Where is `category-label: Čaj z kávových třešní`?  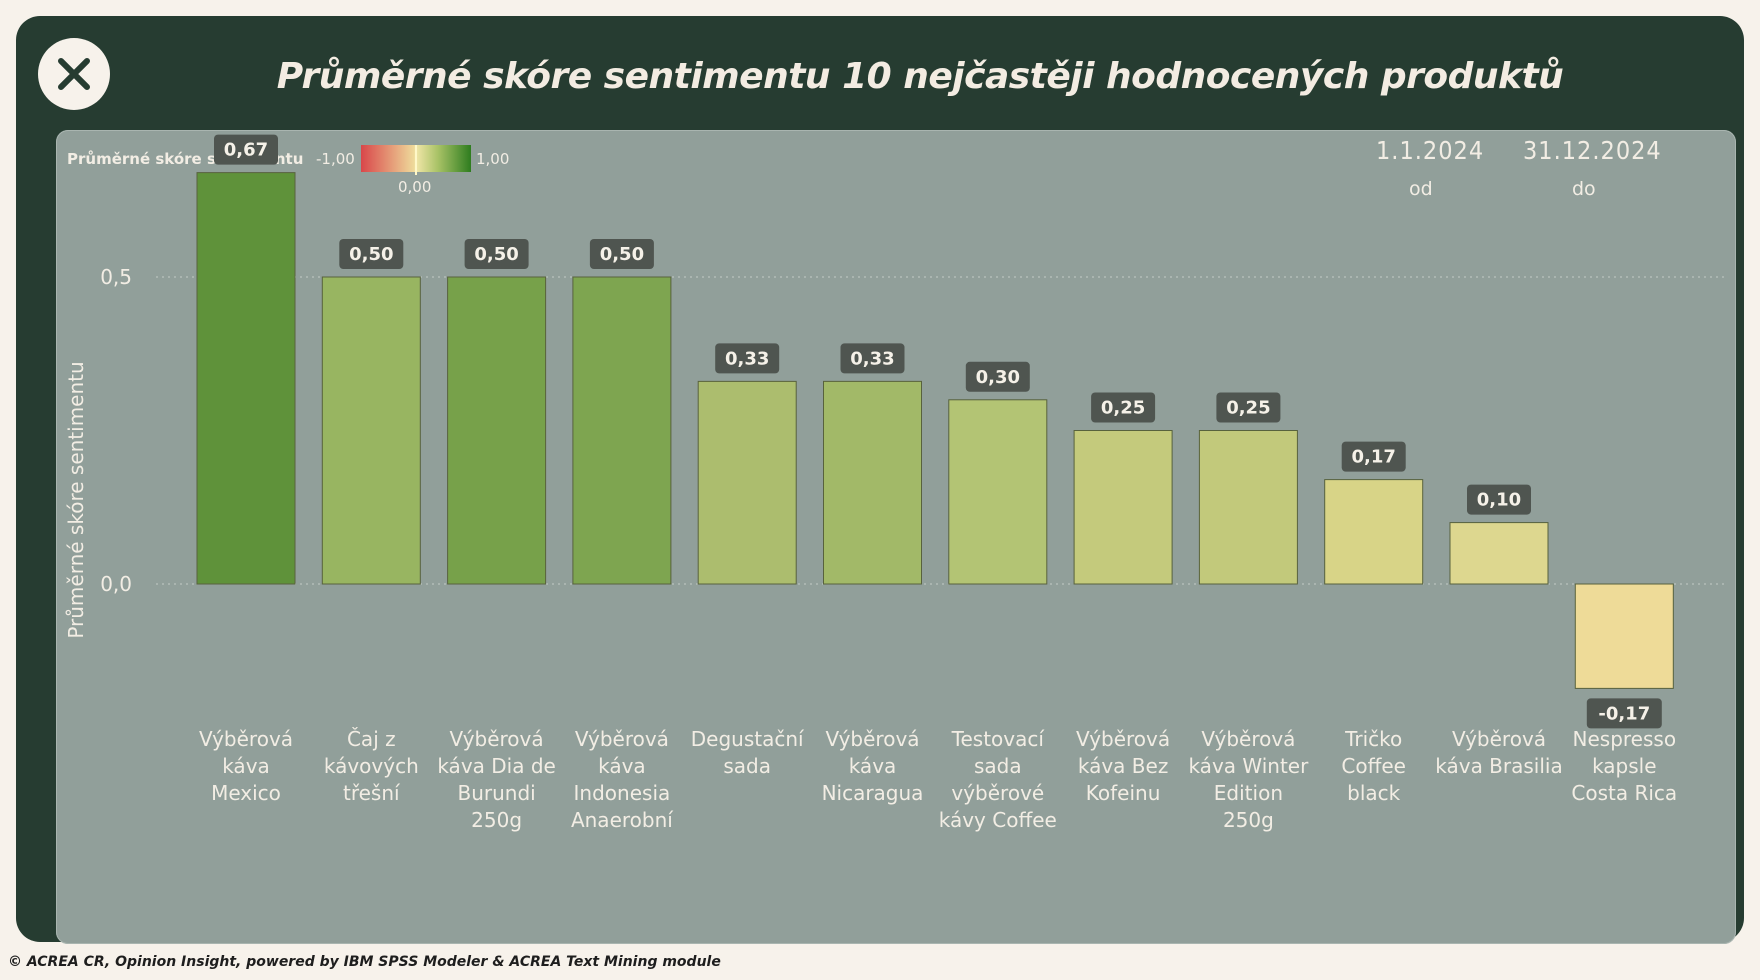
category-label: Čaj z kávových třešní is located at coordinates (371, 766).